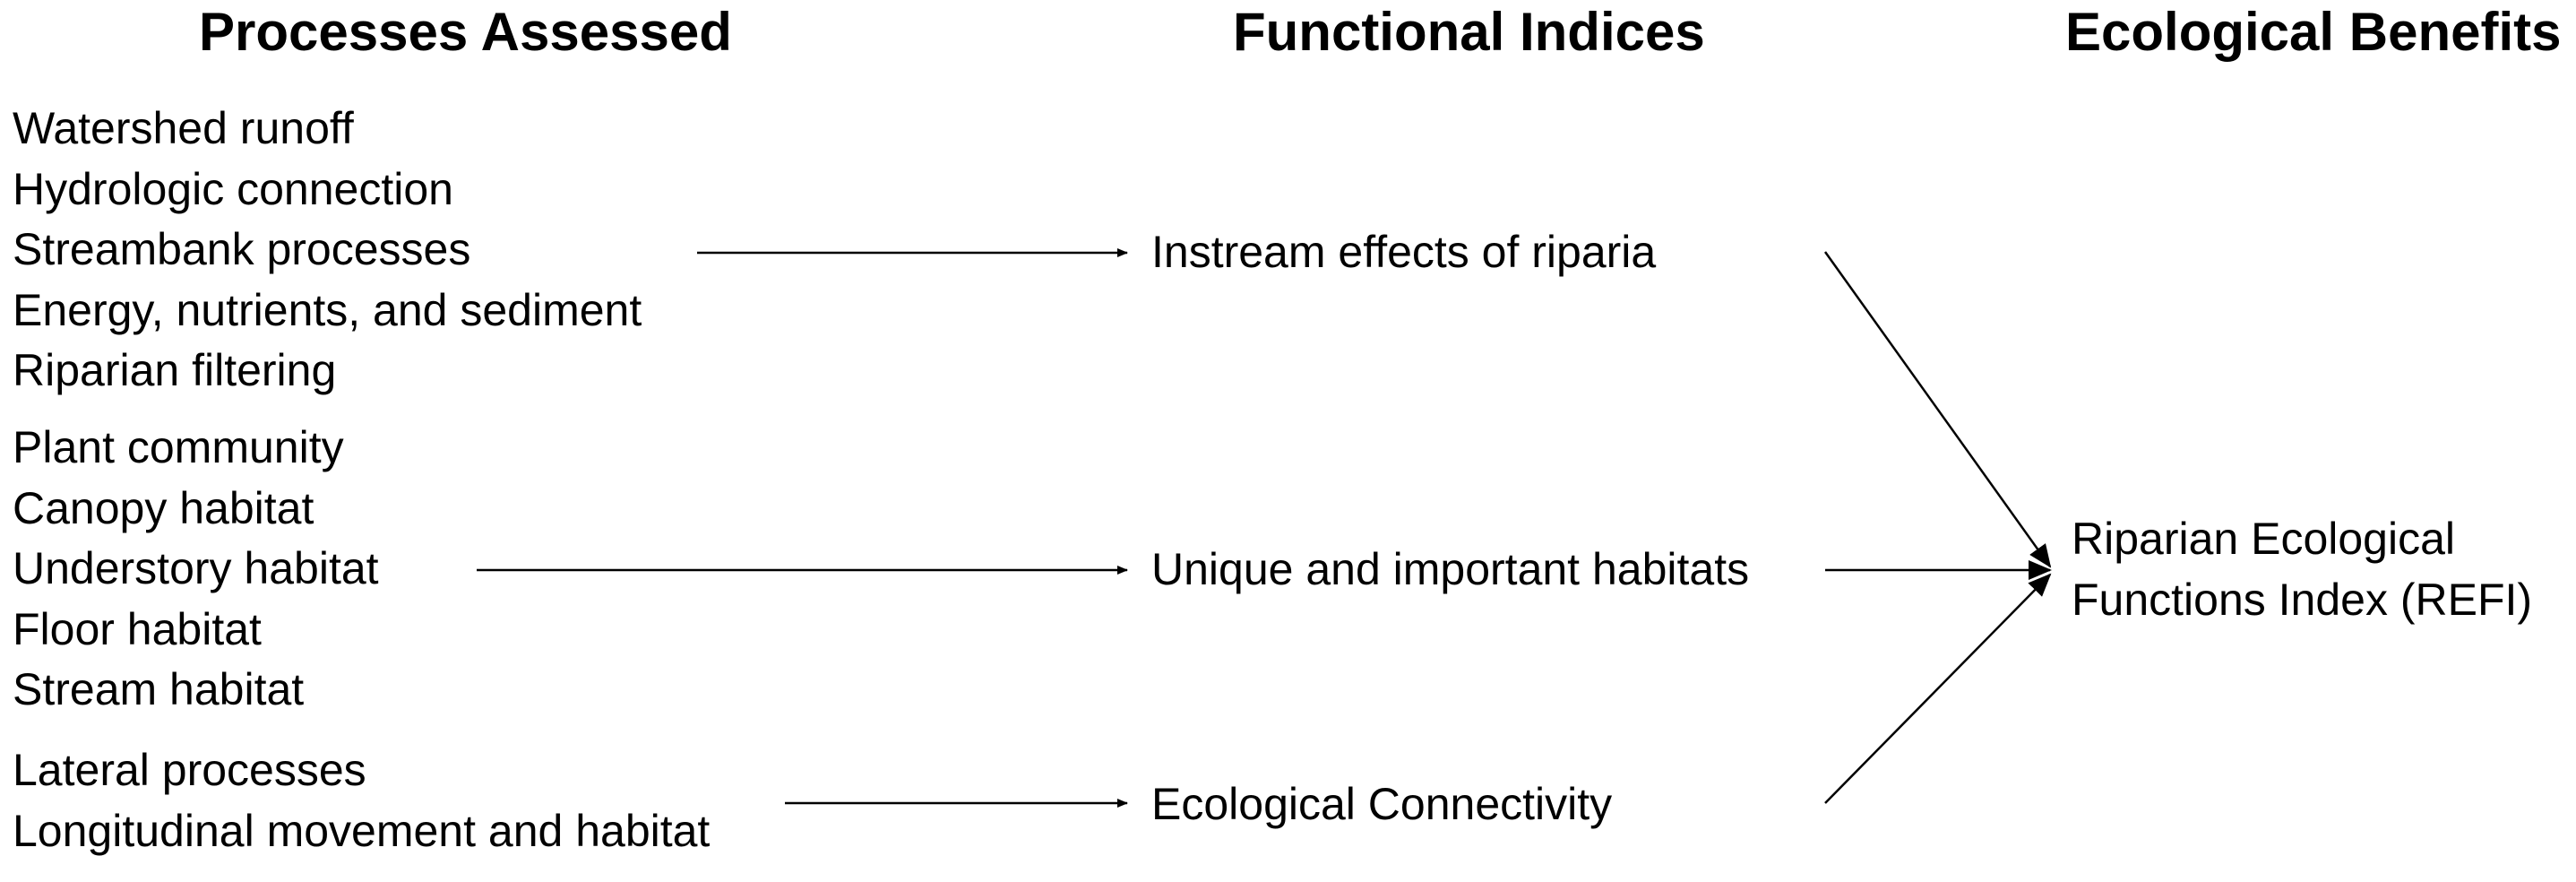 This screenshot has height=882, width=2576. What do you see at coordinates (465, 32) in the screenshot?
I see `header-processes-assessed: Processes Assessed` at bounding box center [465, 32].